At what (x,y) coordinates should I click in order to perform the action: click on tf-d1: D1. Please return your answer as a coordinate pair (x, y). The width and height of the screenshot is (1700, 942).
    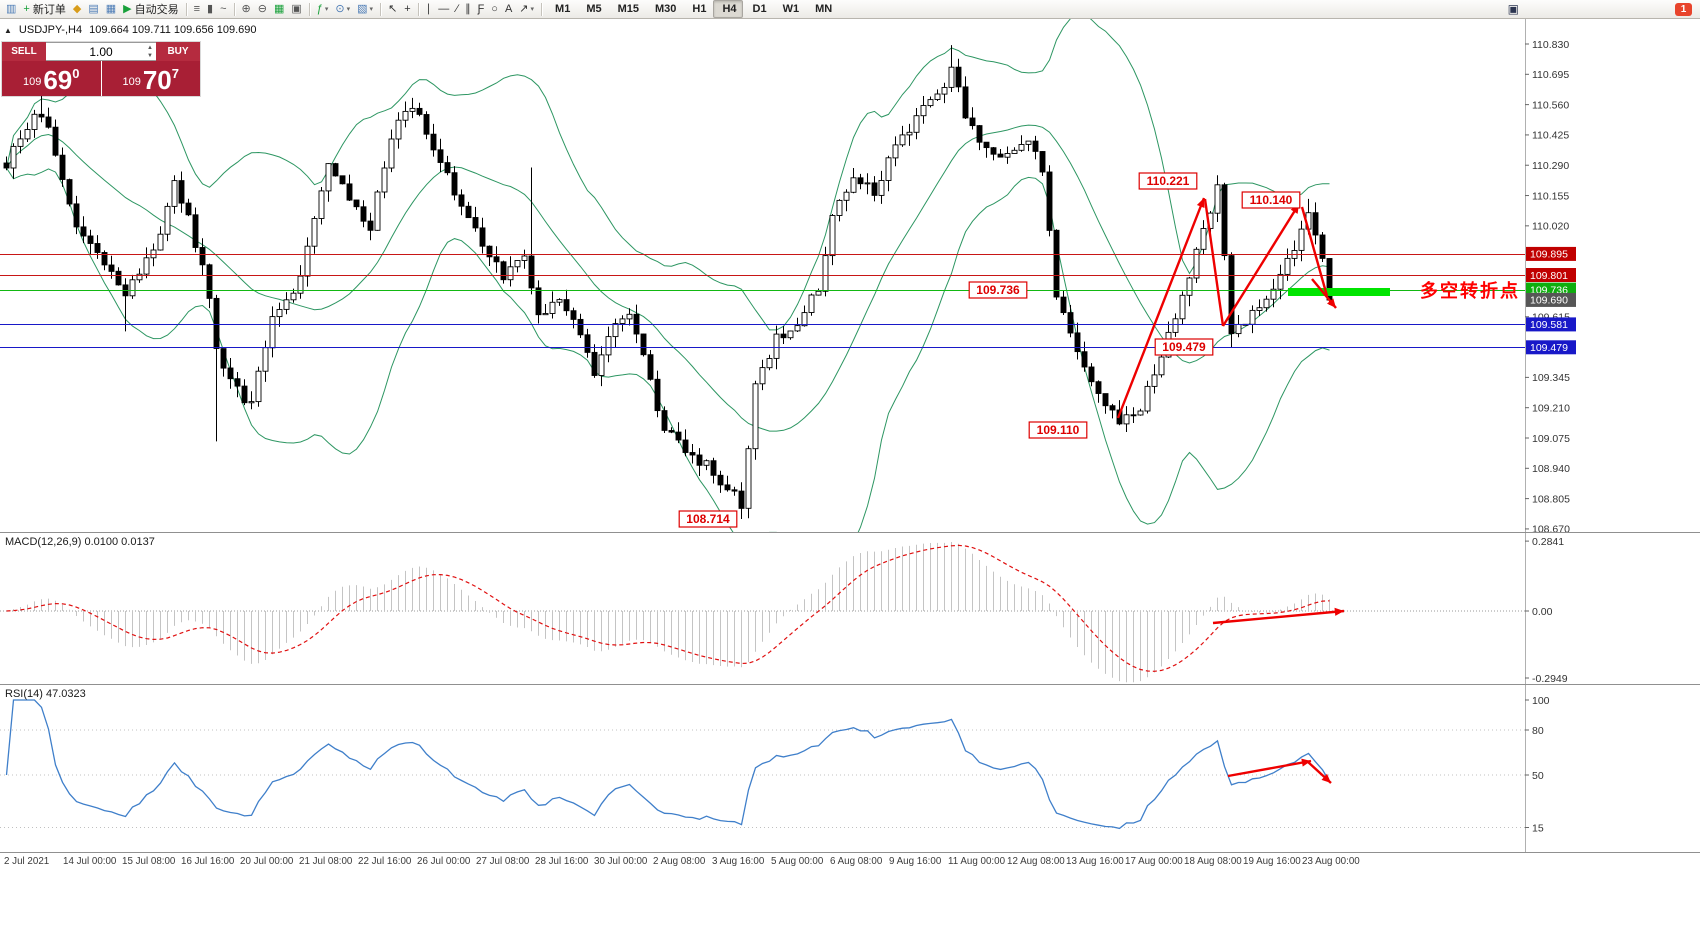
    Looking at the image, I should click on (758, 9).